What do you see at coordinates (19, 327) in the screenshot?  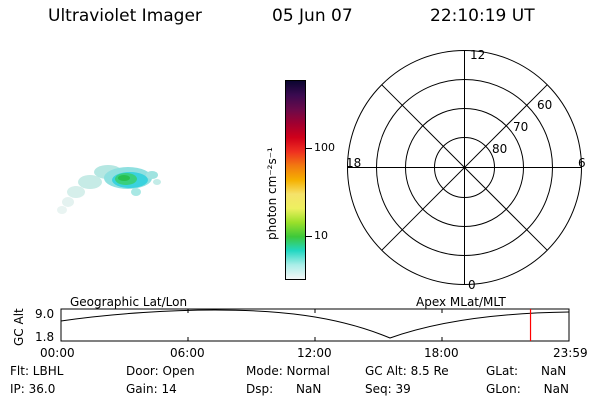 I see `timeline-ylabel: GC Alt` at bounding box center [19, 327].